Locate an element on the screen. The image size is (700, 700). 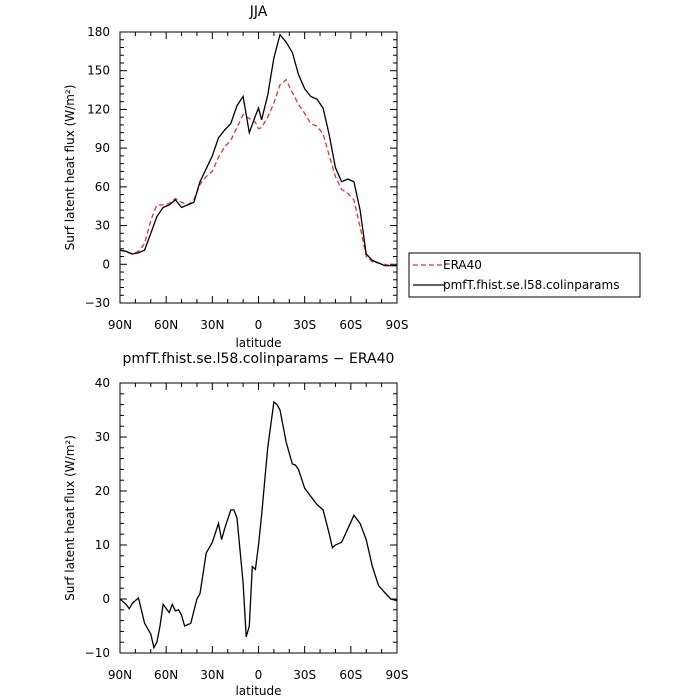
y-tick-label: 60 is located at coordinates (102, 187).